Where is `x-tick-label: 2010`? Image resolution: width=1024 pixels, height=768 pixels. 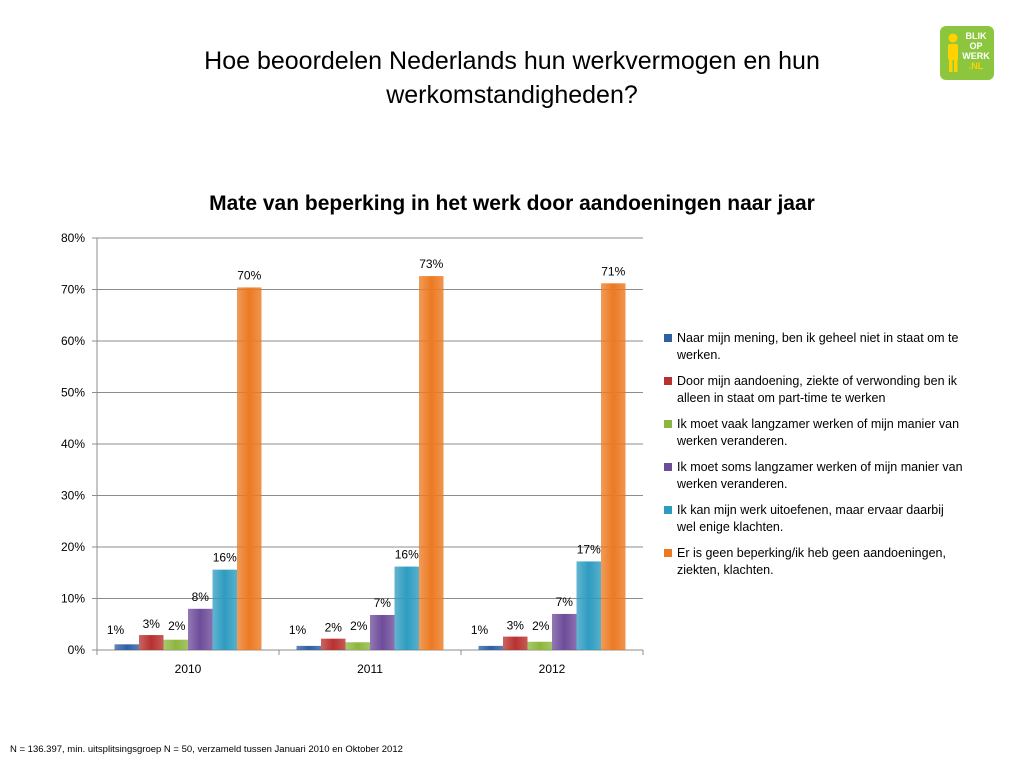
x-tick-label: 2010 is located at coordinates (188, 669).